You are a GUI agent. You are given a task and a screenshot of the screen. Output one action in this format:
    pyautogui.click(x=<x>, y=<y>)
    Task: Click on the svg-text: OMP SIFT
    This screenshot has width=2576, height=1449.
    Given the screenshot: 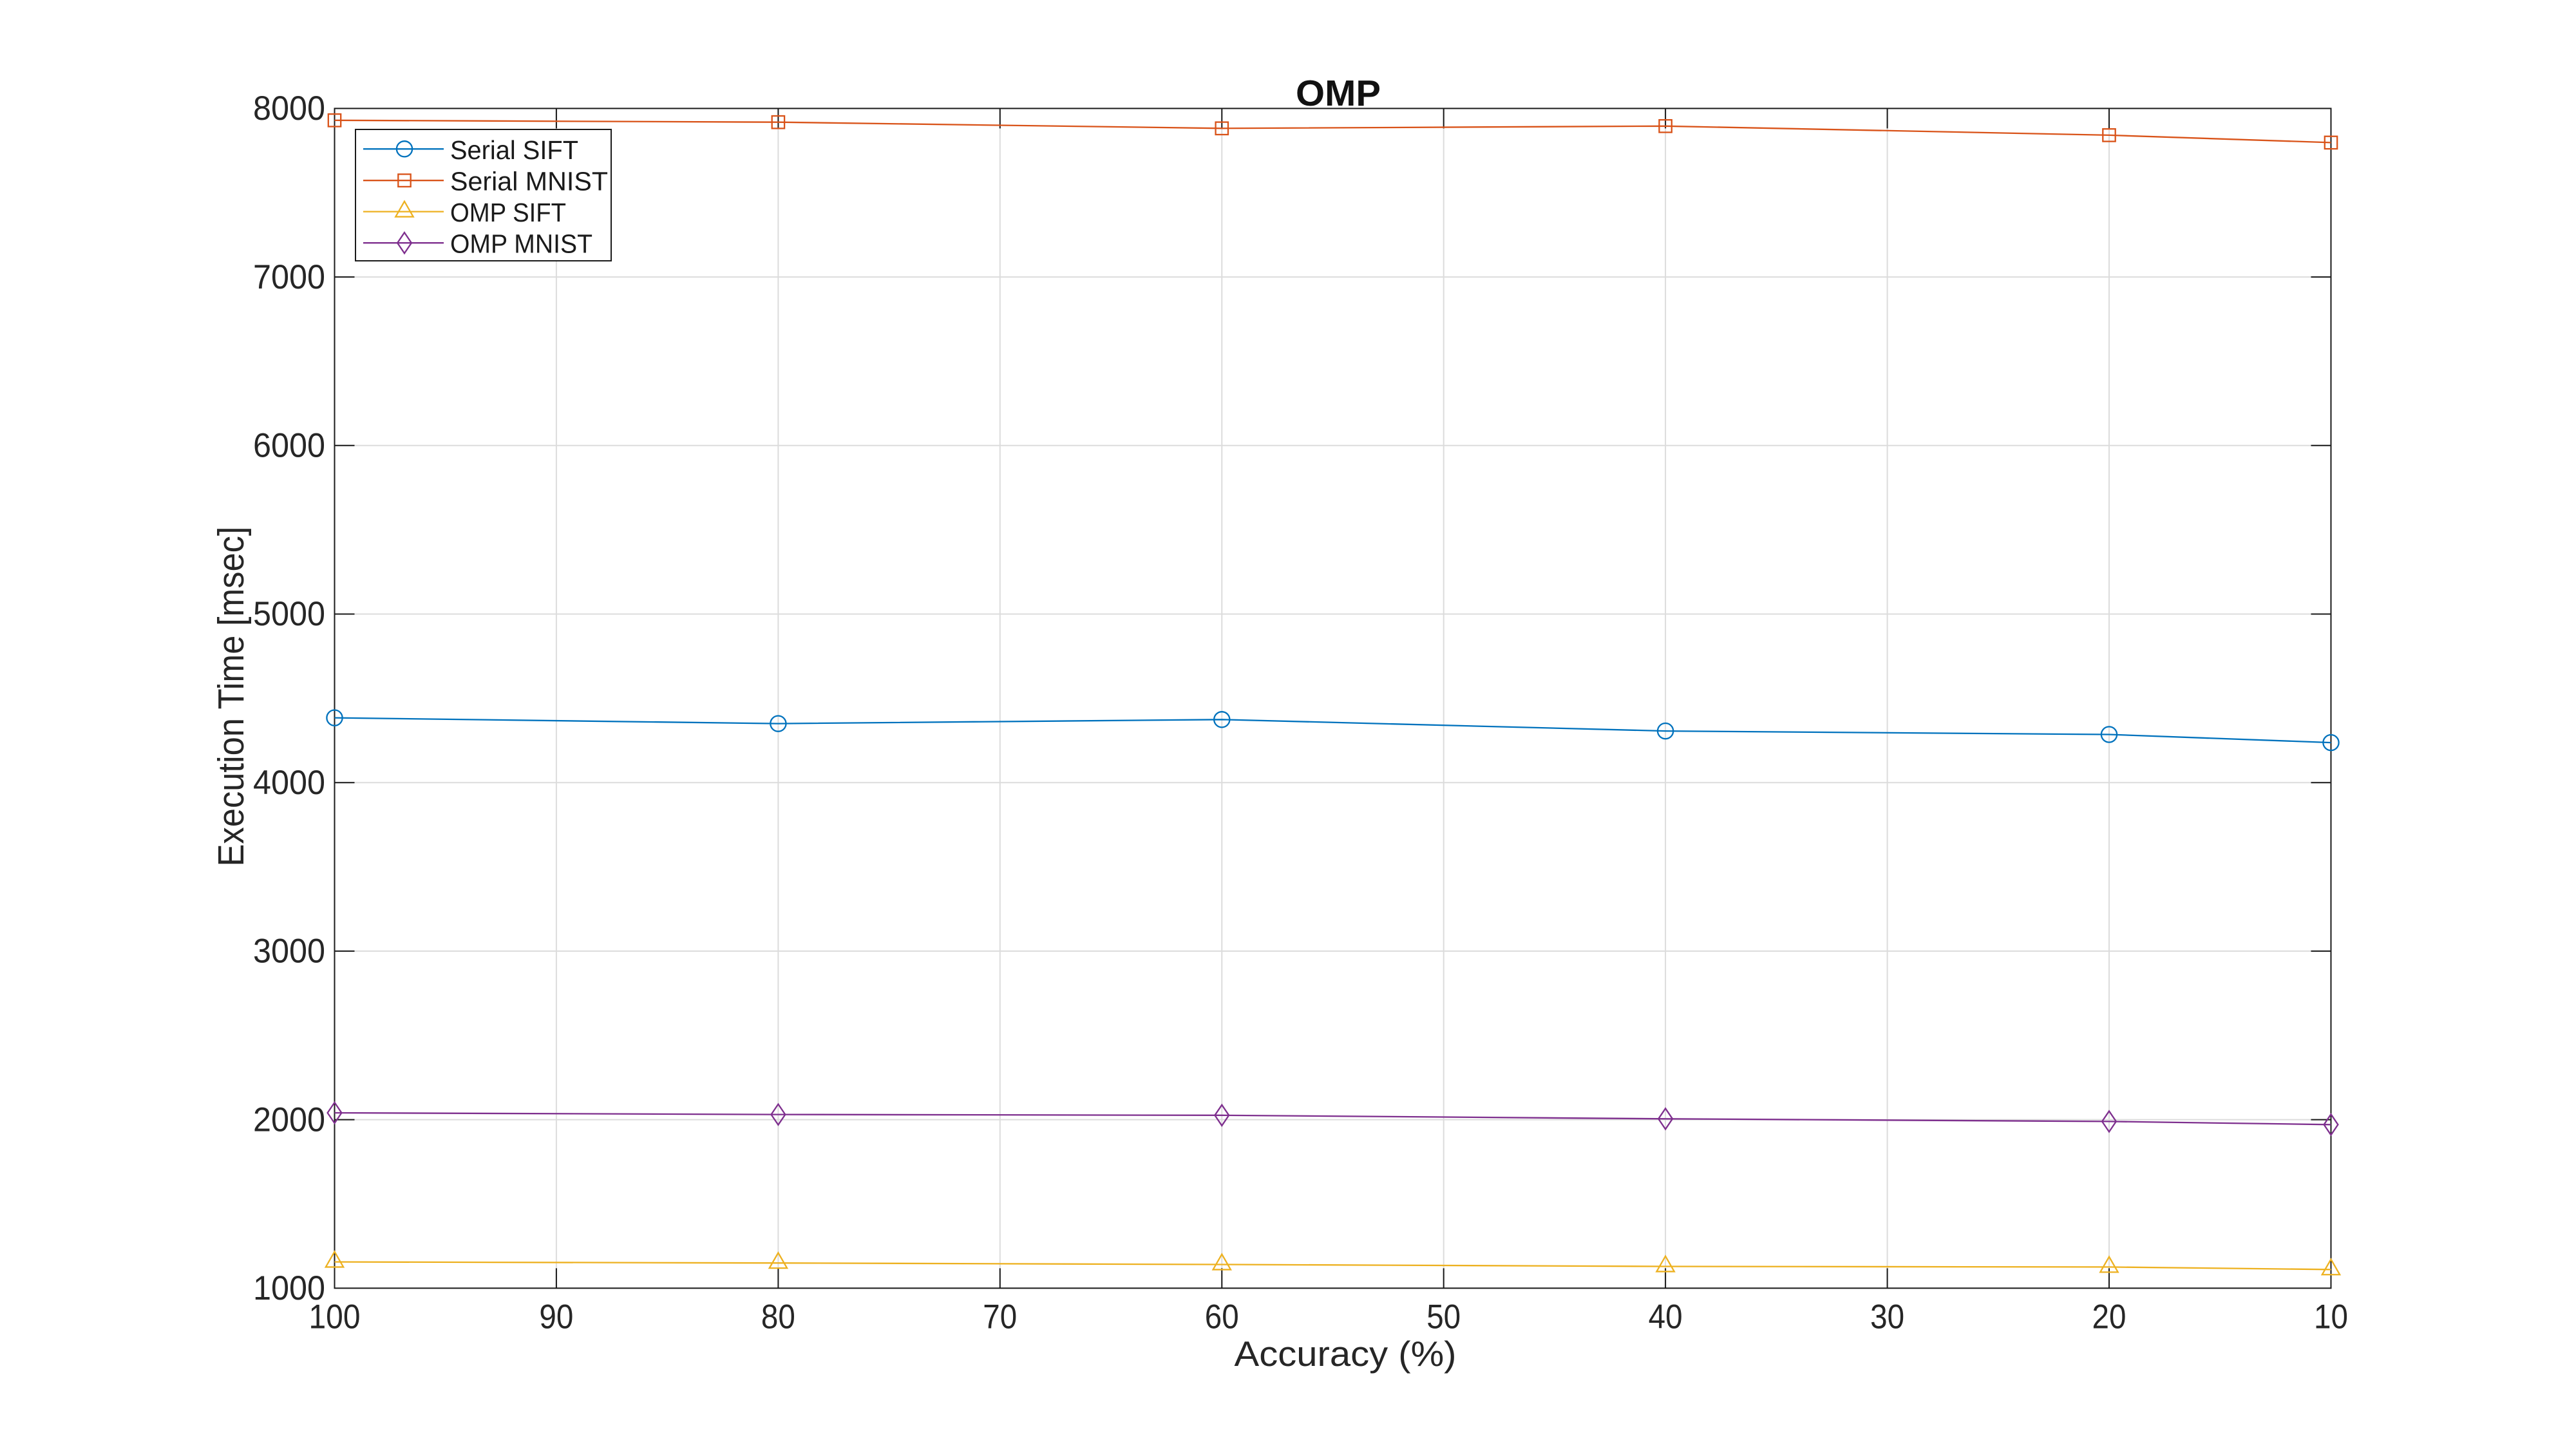 What is the action you would take?
    pyautogui.click(x=508, y=213)
    